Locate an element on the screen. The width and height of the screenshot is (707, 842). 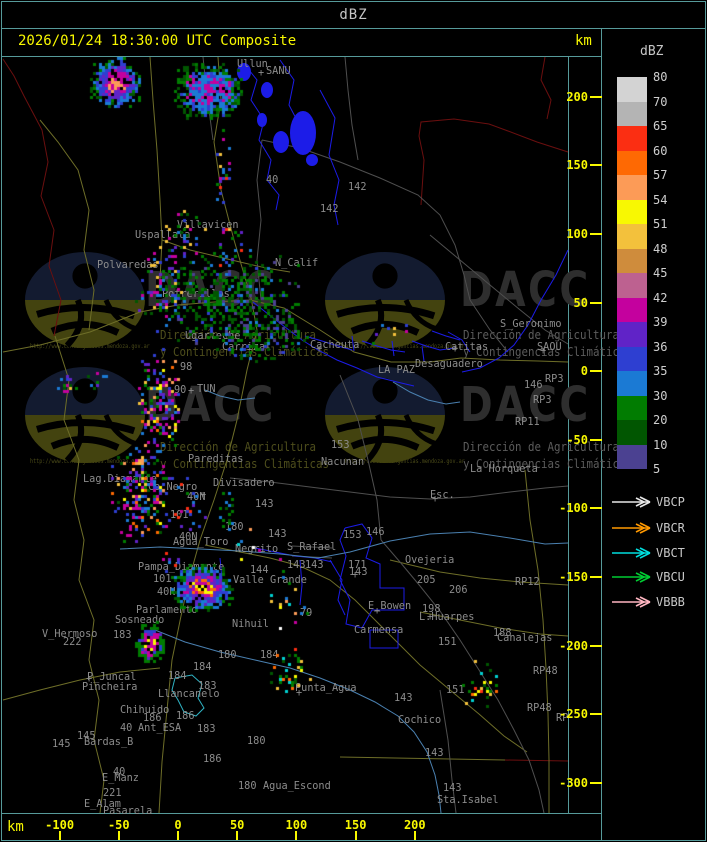
scale-value: 70 is located at coordinates (660, 101).